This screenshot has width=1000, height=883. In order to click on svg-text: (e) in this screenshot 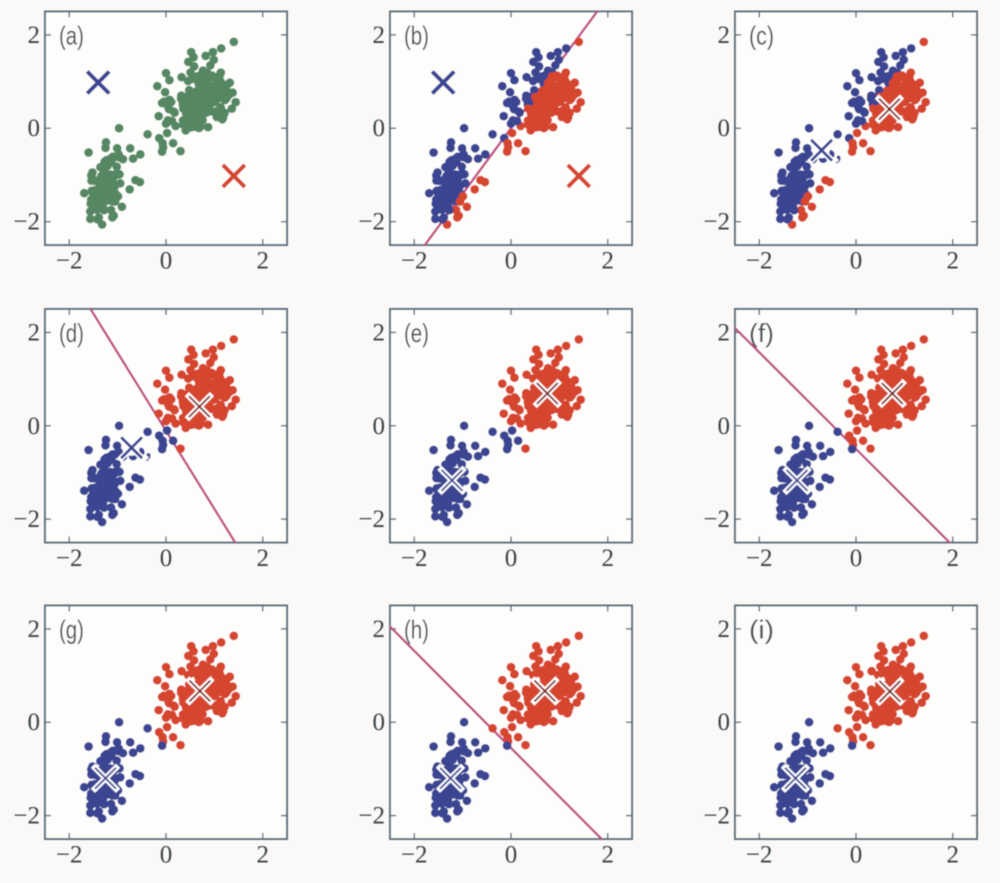, I will do `click(416, 333)`.